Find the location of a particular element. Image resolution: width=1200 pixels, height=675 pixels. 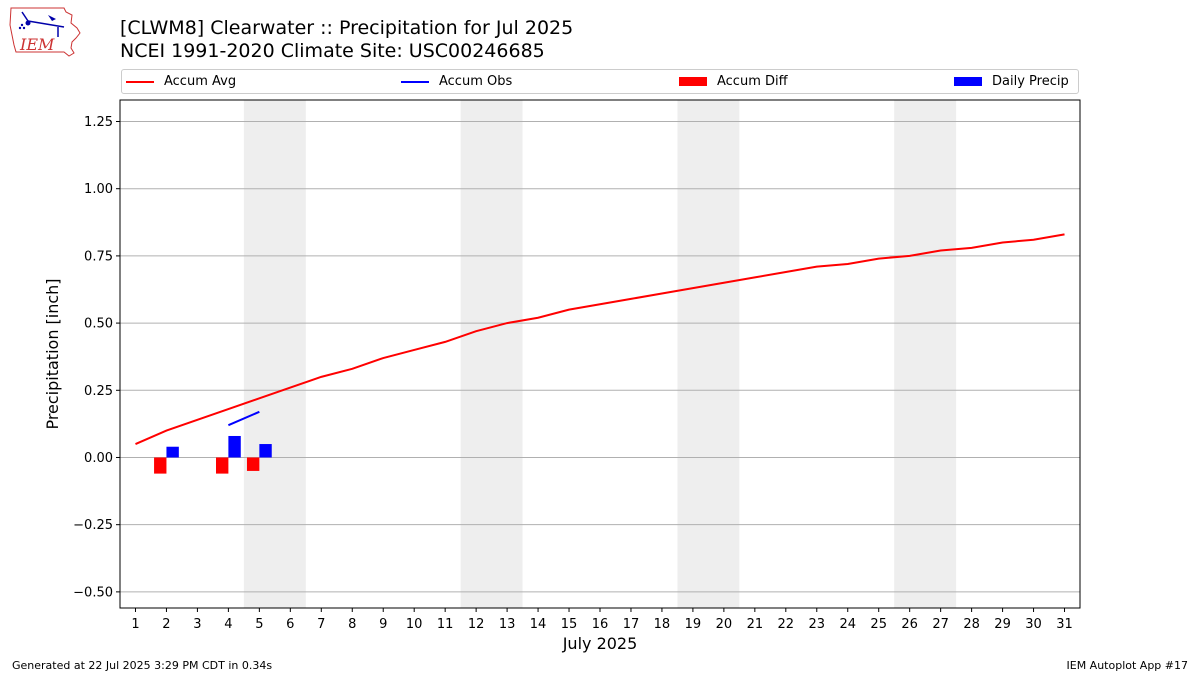

x-tick-label: 18 is located at coordinates (662, 624).